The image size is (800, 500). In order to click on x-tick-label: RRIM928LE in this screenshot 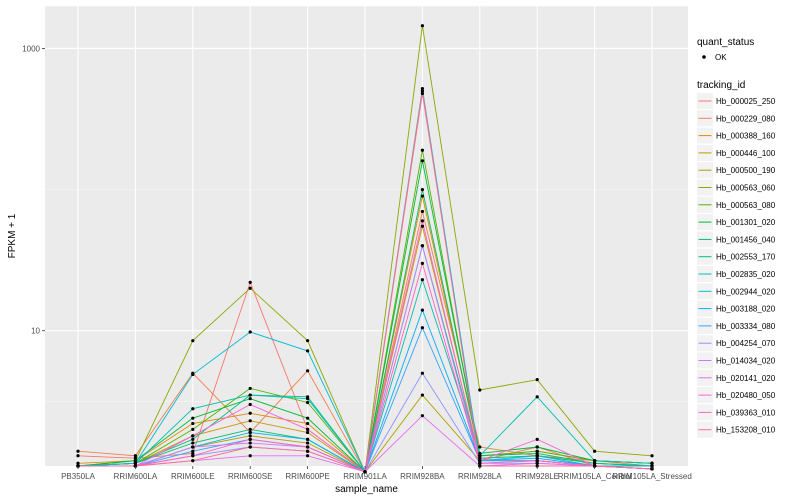, I will do `click(537, 476)`.